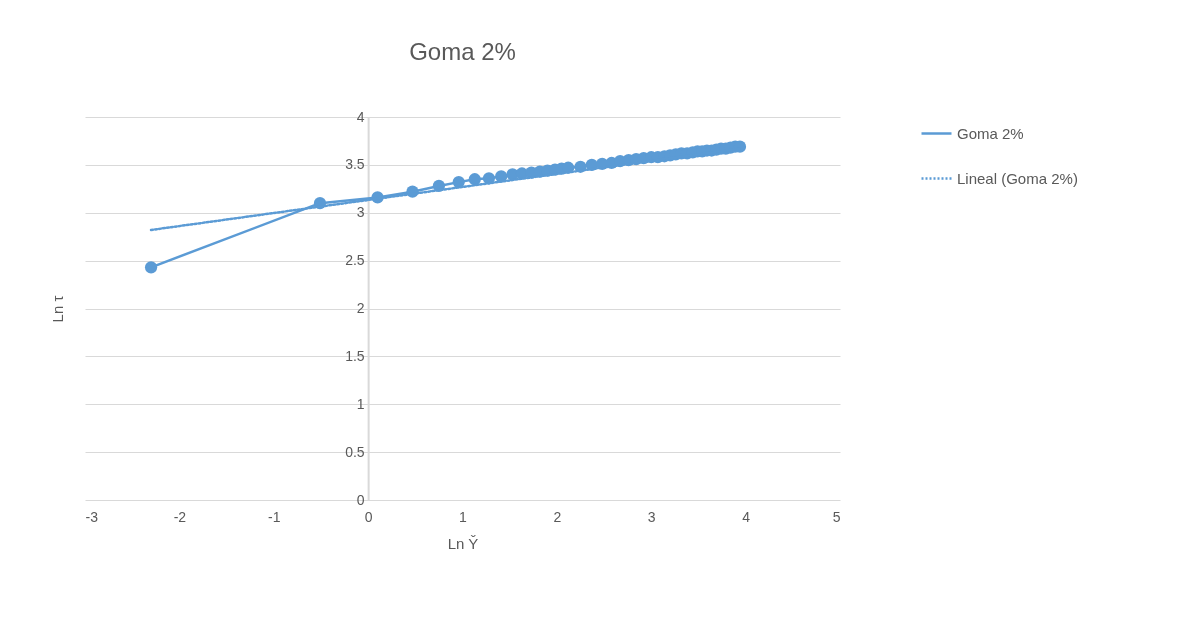 Image resolution: width=1181 pixels, height=624 pixels. Describe the element at coordinates (746, 516) in the screenshot. I see `x-tick-label: 4` at that location.